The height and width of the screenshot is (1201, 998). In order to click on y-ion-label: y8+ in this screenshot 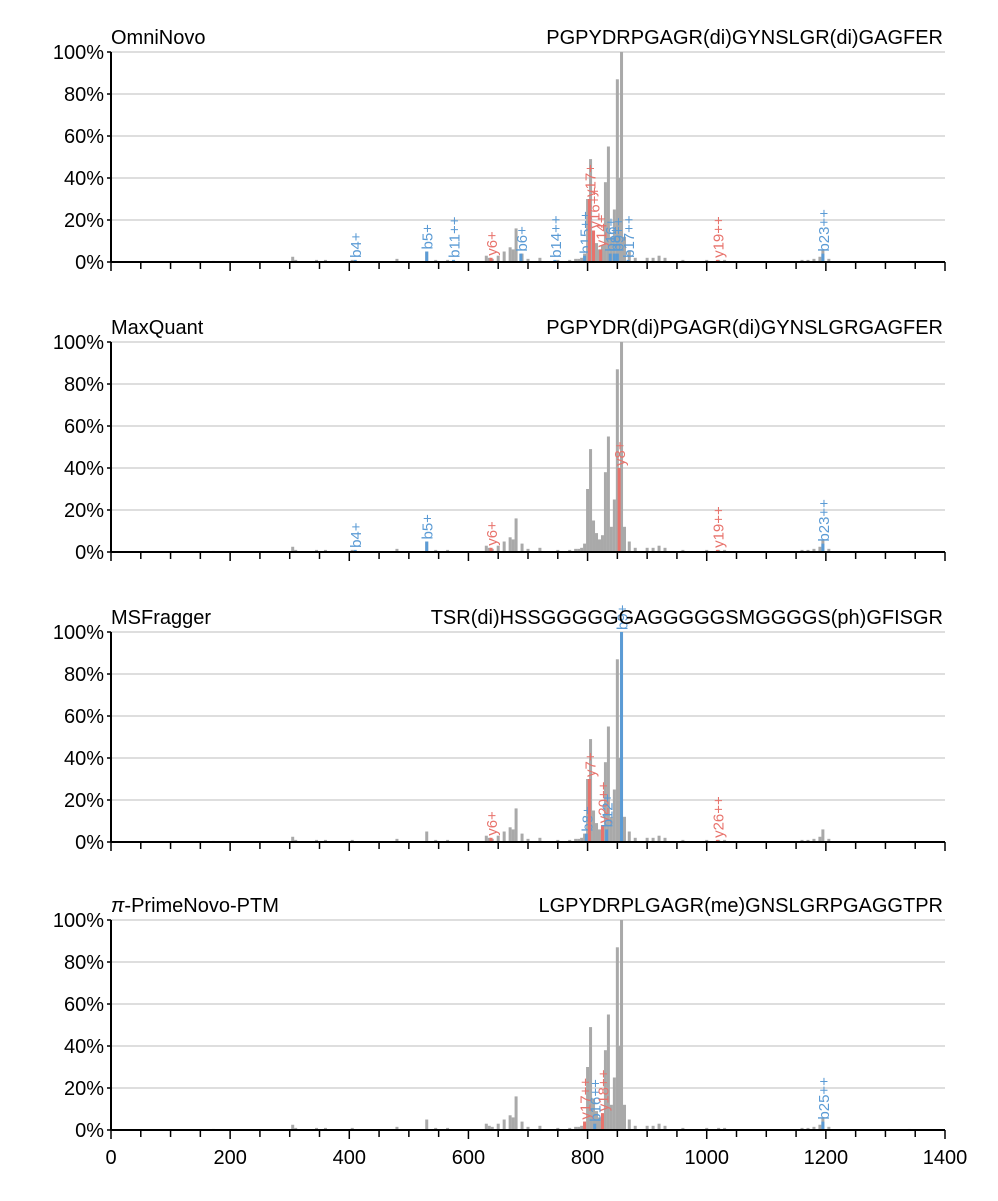, I will do `click(620, 453)`.